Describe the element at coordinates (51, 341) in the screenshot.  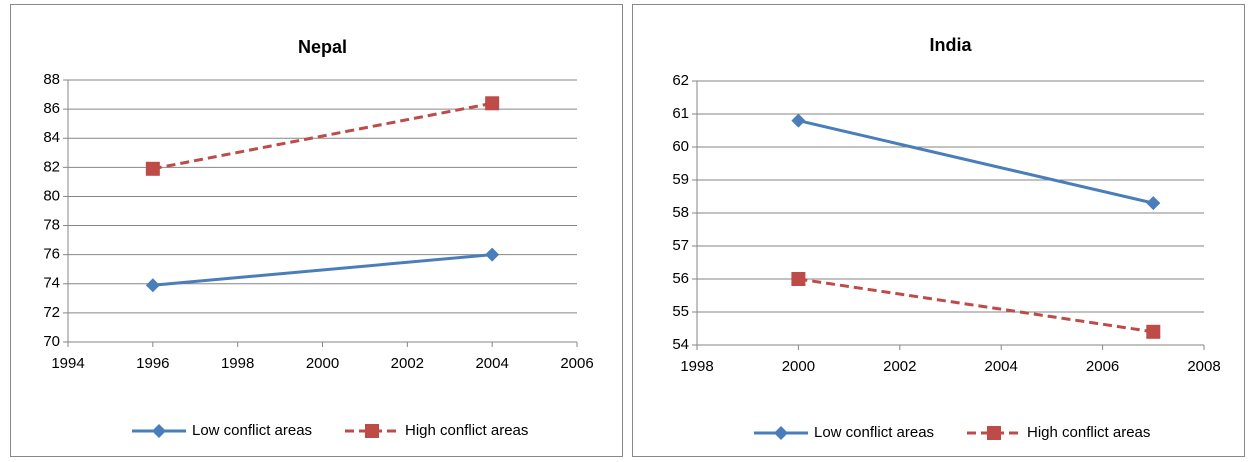
I see `y-tick-label: 70` at that location.